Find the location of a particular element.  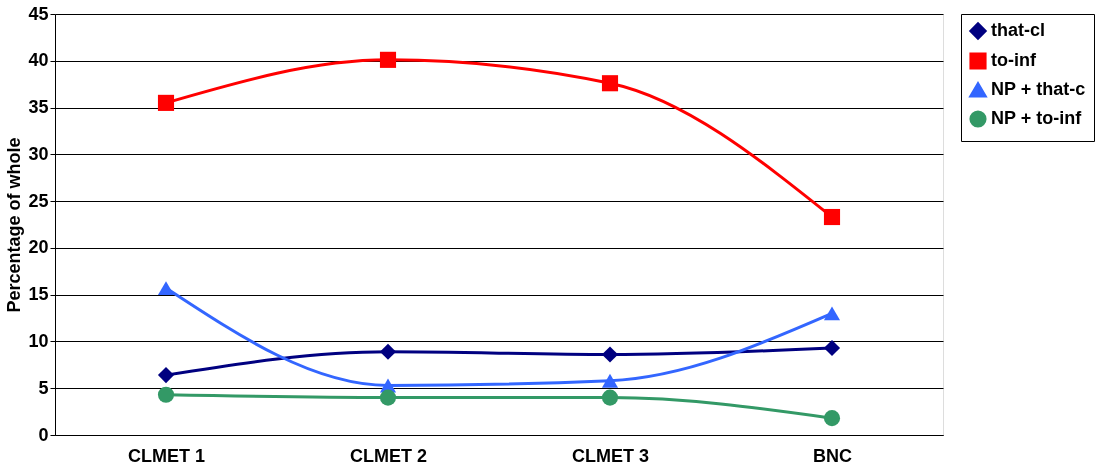

y-tick-label: 30 is located at coordinates (38, 153).